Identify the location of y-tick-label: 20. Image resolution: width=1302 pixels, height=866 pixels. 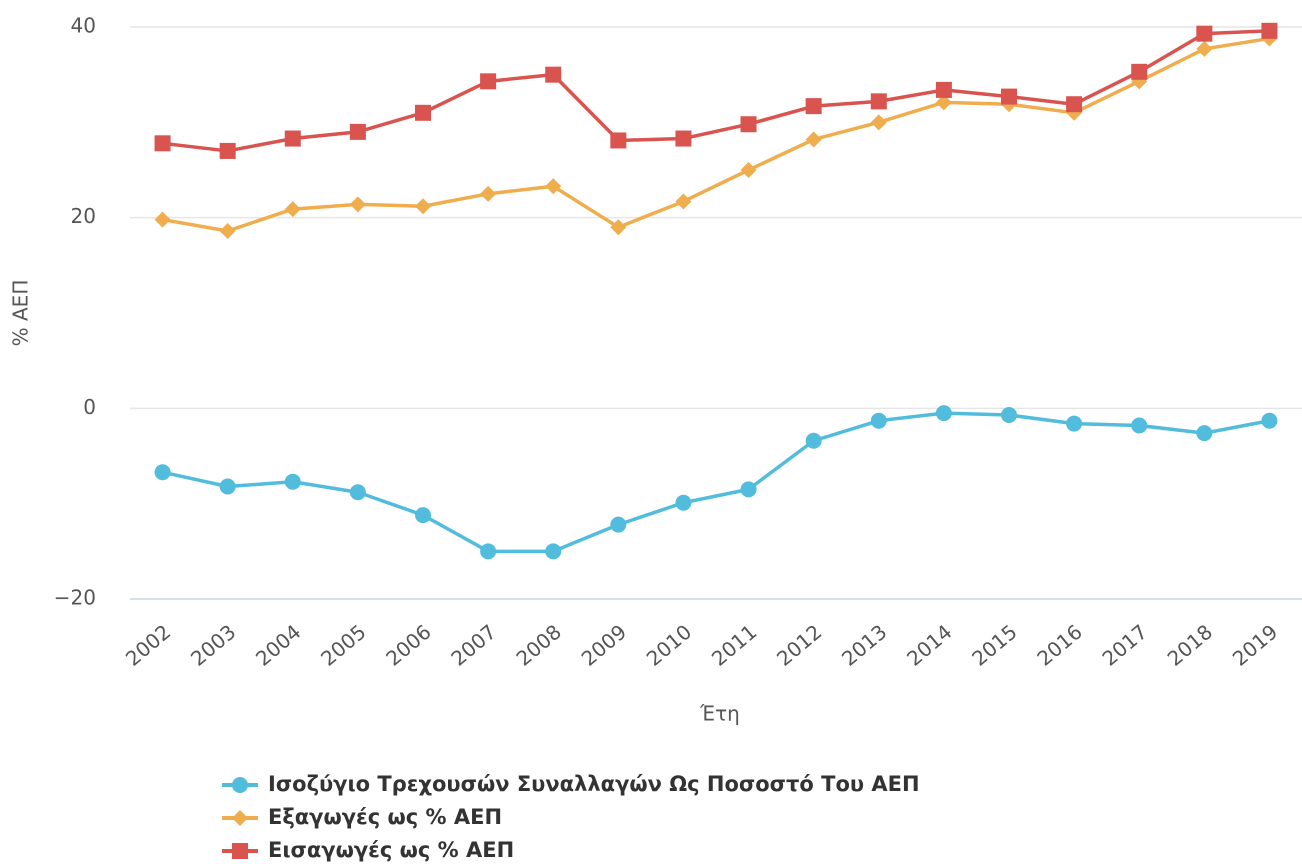
(83, 216).